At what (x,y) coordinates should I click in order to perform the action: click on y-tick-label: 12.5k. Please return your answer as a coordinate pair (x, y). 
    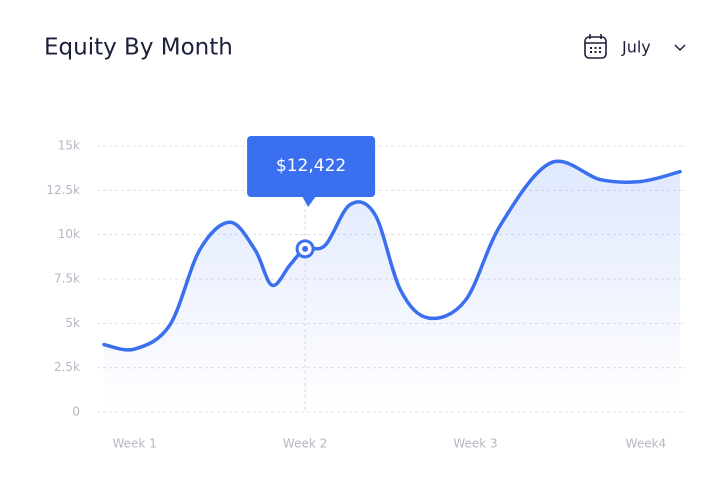
    Looking at the image, I should click on (63, 190).